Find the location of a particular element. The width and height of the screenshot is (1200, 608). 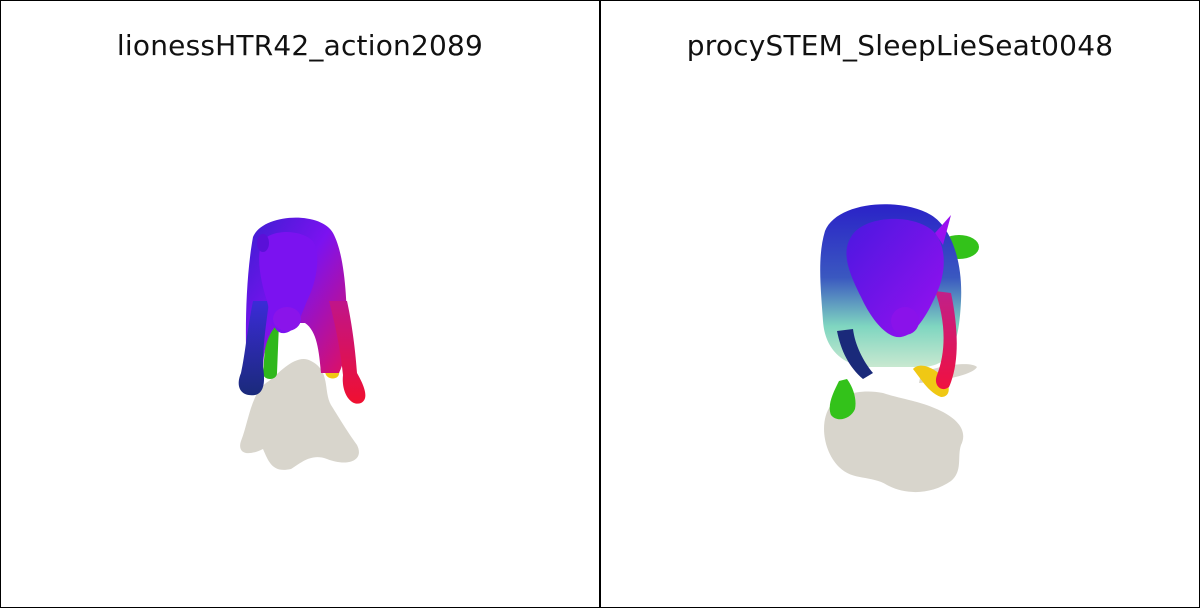

procyon-snout is located at coordinates (905, 321).